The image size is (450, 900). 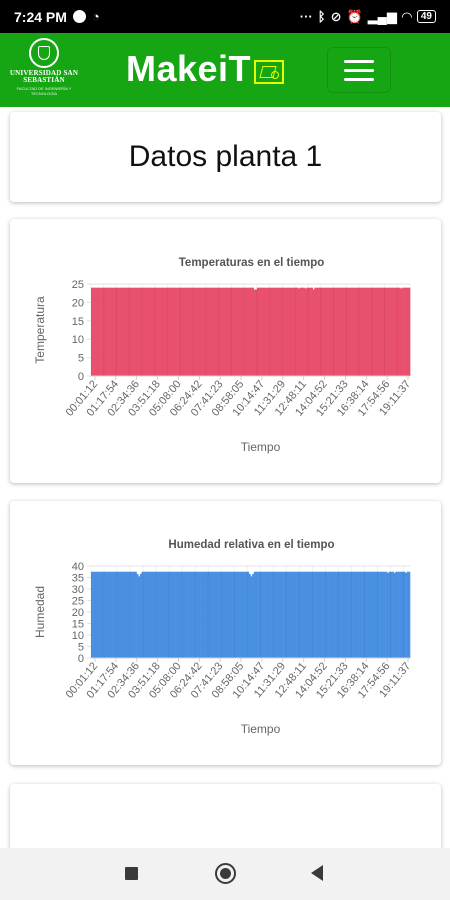 What do you see at coordinates (78, 340) in the screenshot?
I see `y-tick-label: 10` at bounding box center [78, 340].